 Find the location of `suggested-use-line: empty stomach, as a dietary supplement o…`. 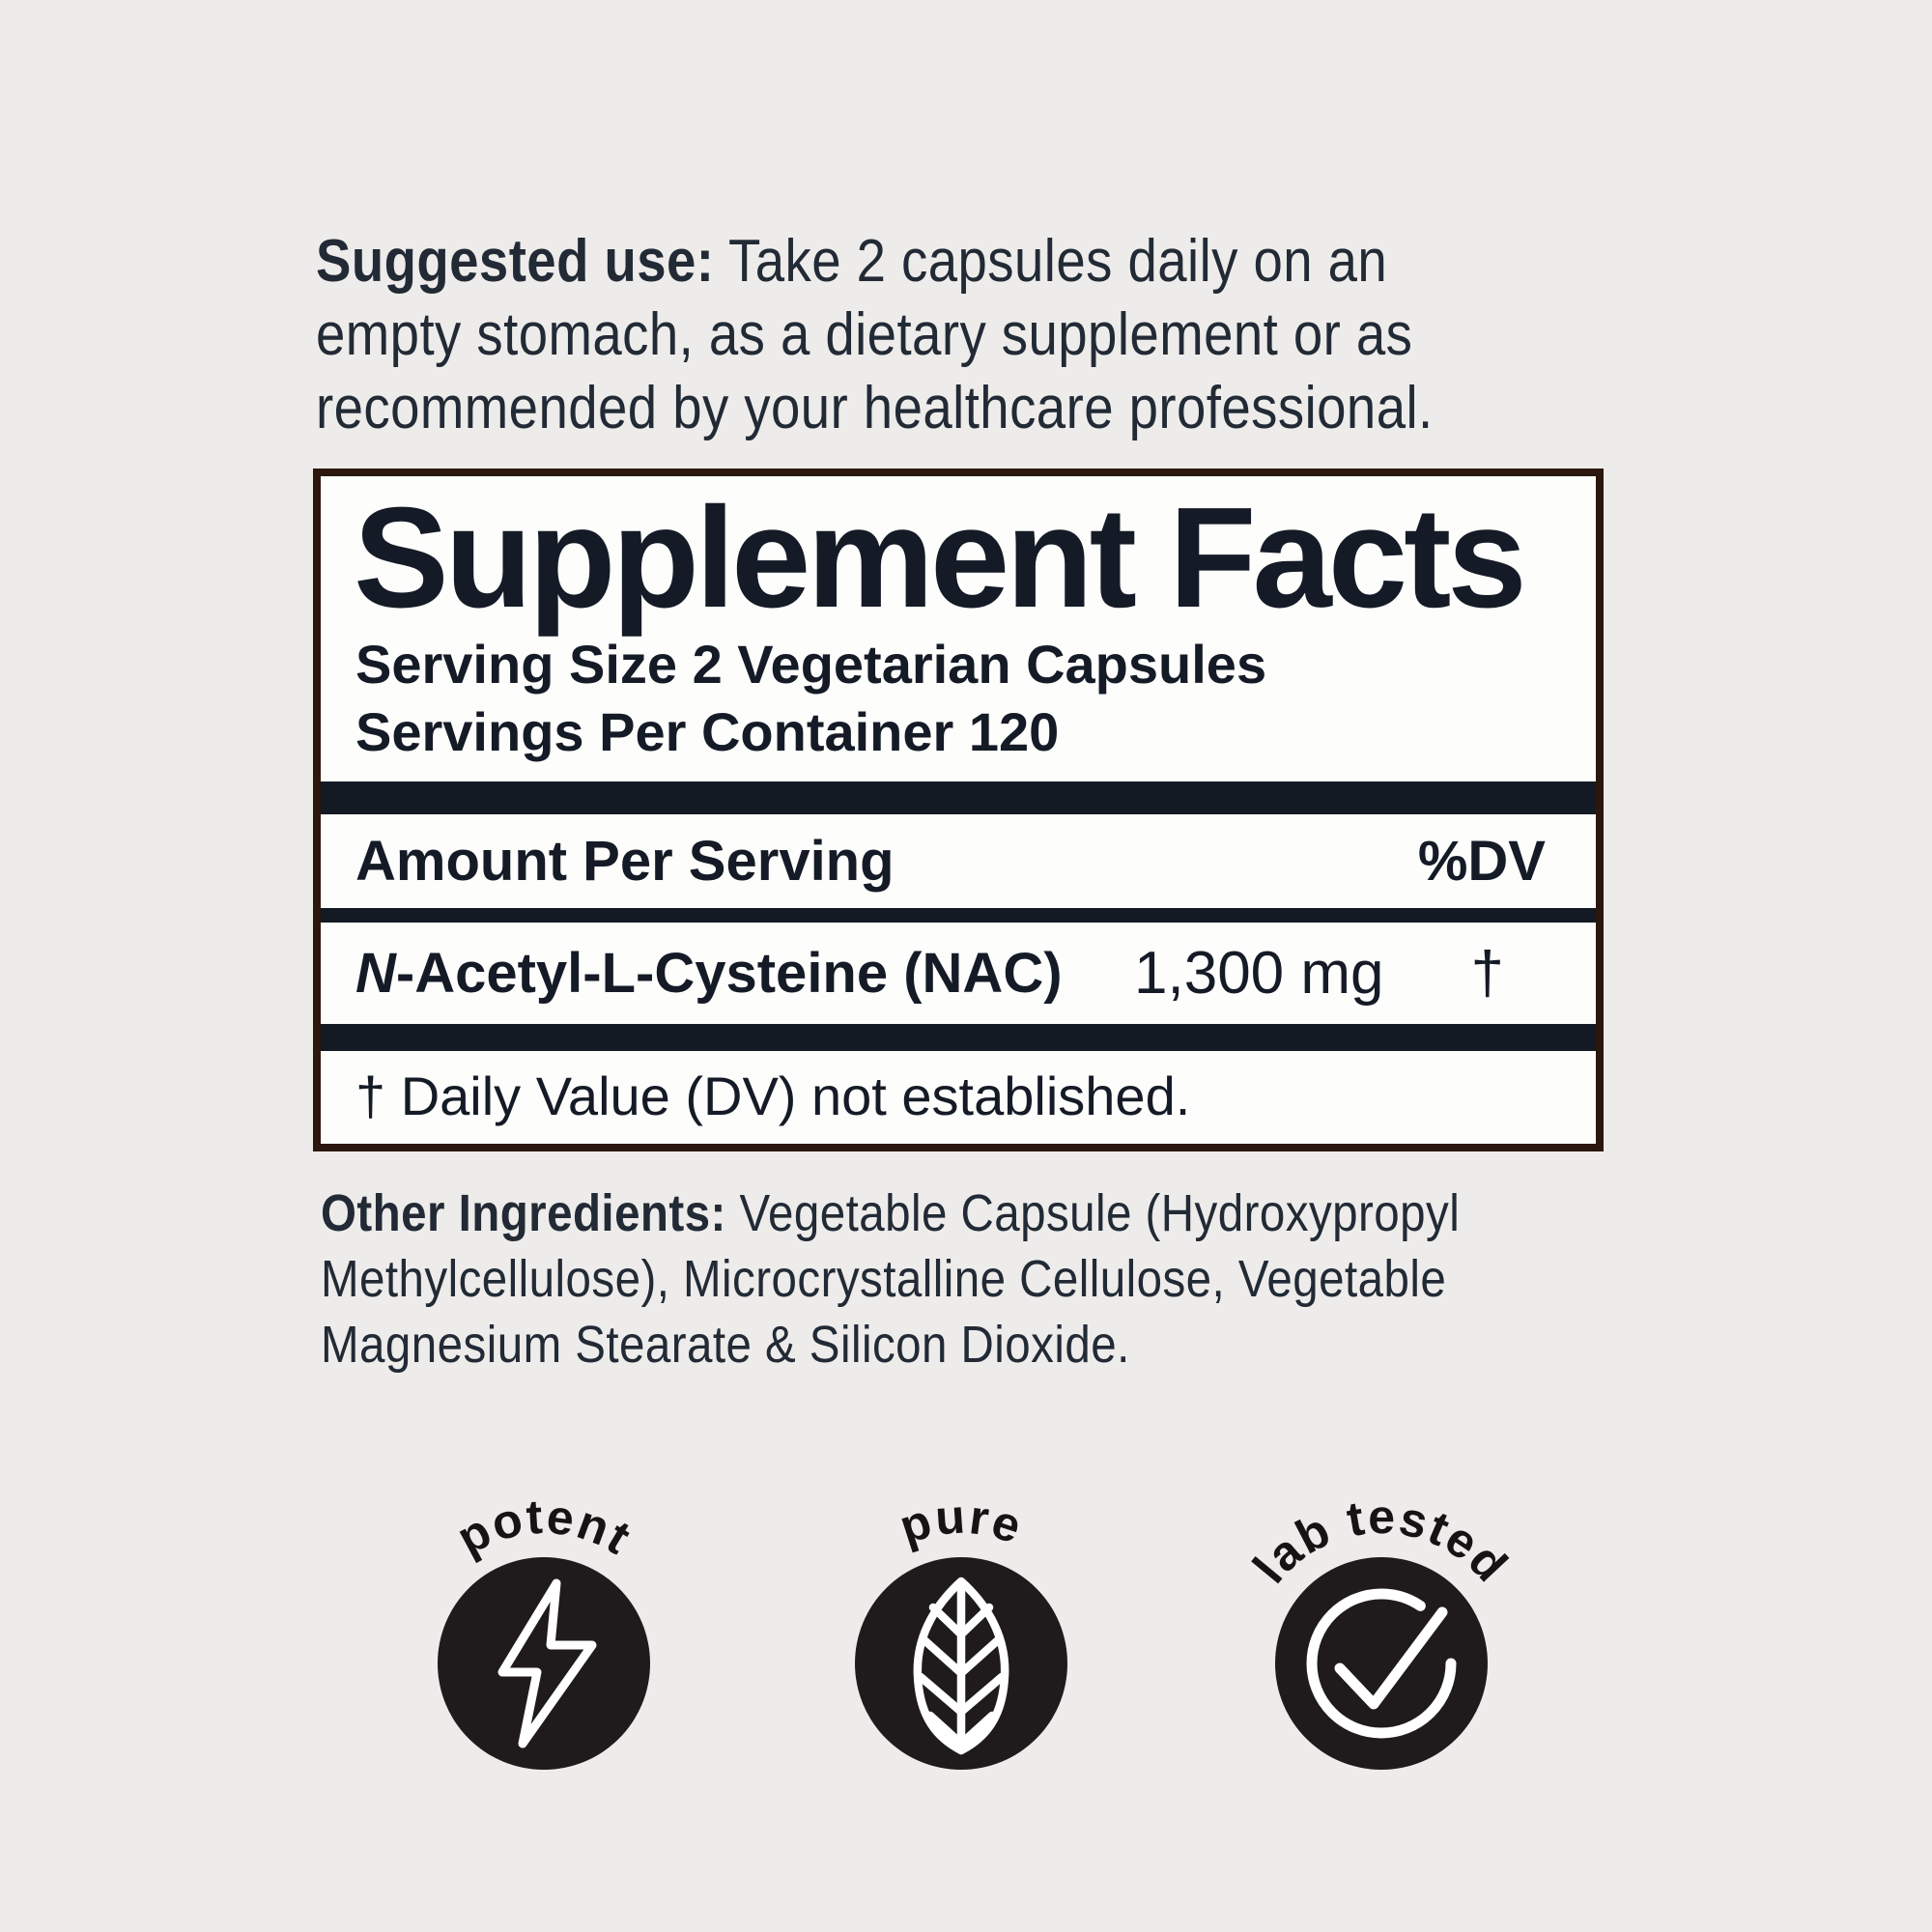

suggested-use-line: empty stomach, as a dietary supplement o… is located at coordinates (864, 334).